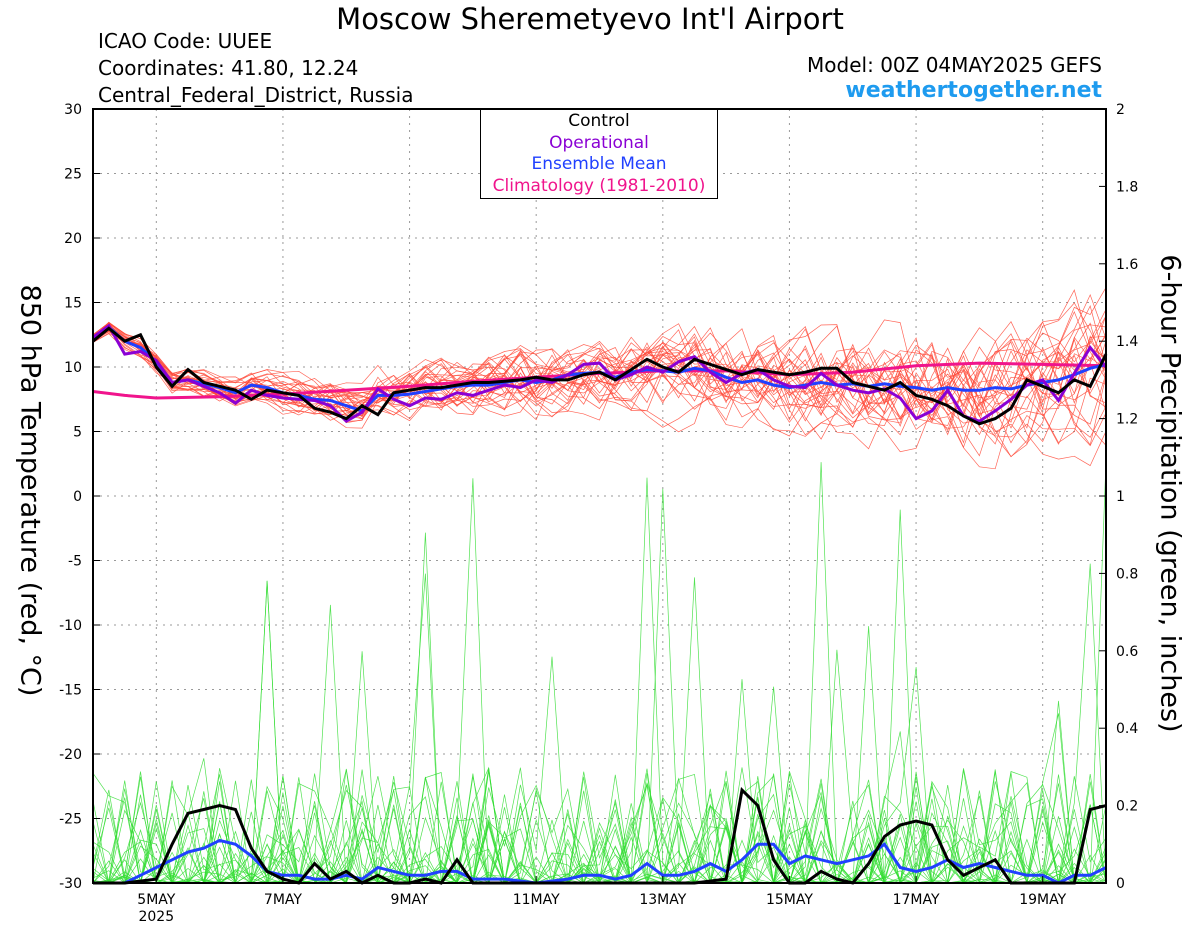  Describe the element at coordinates (70, 820) in the screenshot. I see `y-left-tick-label: -25` at that location.